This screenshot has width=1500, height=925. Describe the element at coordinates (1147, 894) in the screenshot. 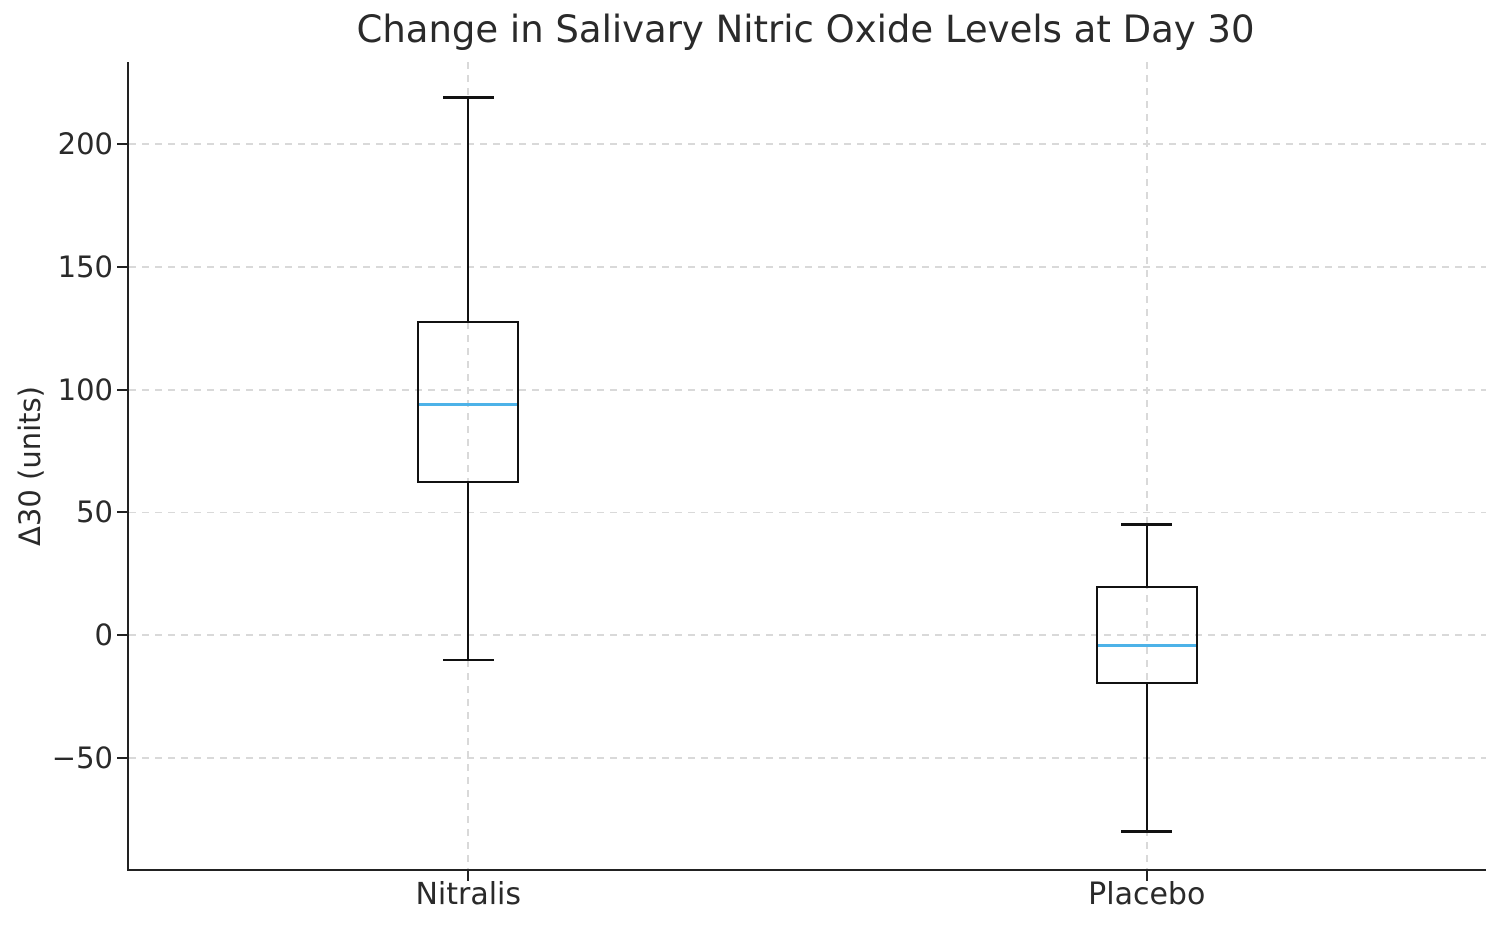

I see `x-tick-label: Placebo` at that location.